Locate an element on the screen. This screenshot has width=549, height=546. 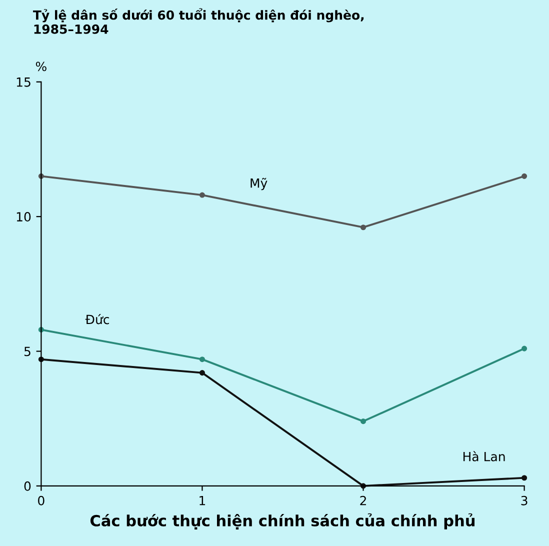
series-label: Đức is located at coordinates (97, 319).